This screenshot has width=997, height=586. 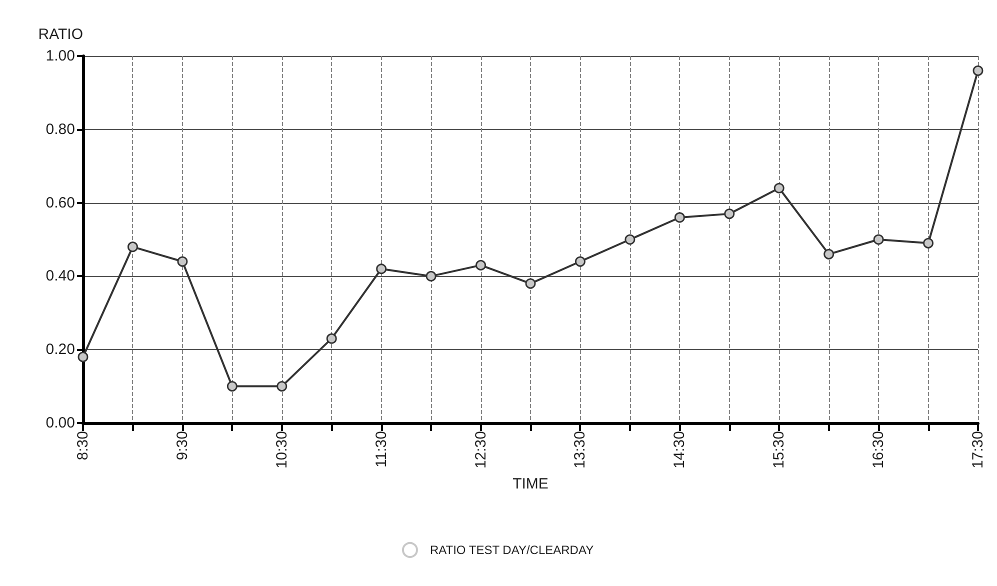 I want to click on x-tick-label: 9:30, so click(x=182, y=445).